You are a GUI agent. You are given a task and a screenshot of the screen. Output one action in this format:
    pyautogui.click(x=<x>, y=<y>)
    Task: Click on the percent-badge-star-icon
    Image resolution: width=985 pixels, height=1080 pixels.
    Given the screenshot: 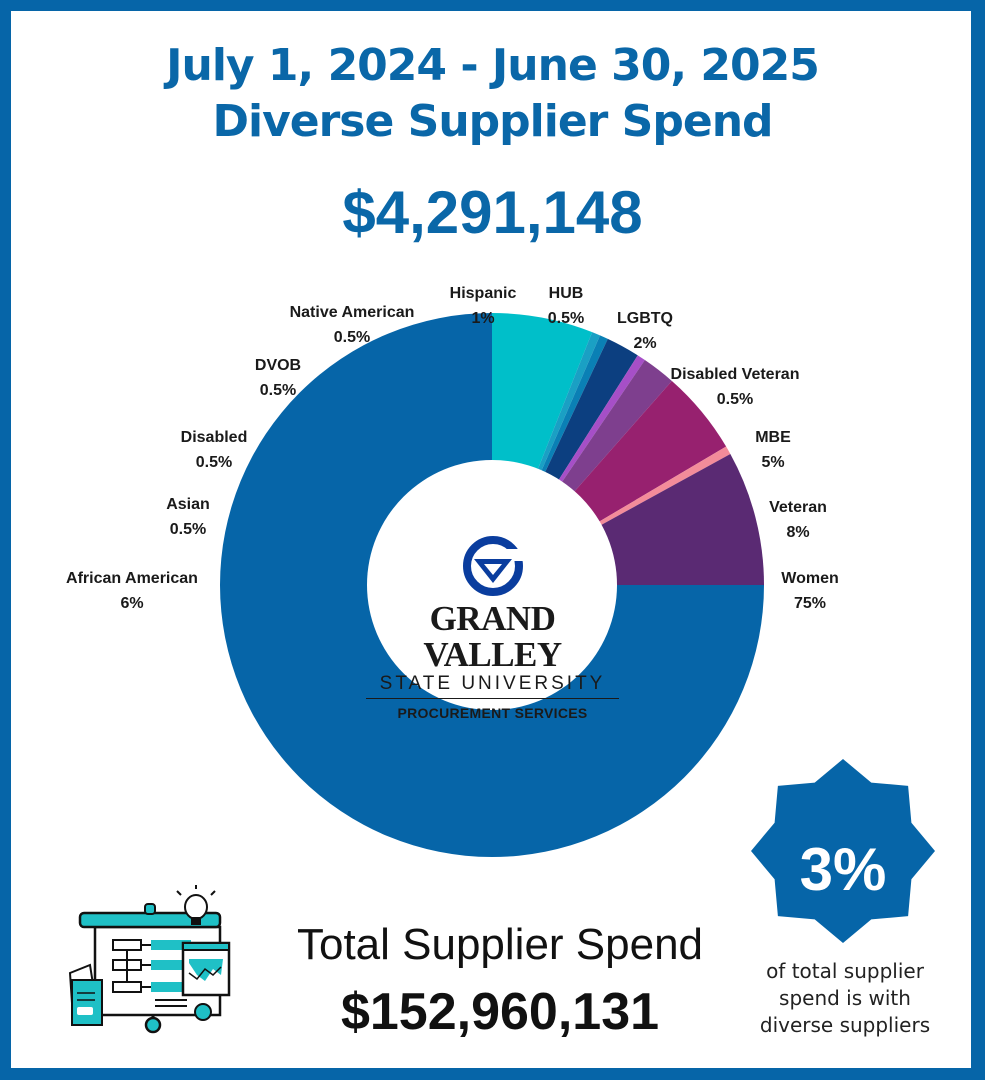 What is the action you would take?
    pyautogui.click(x=843, y=851)
    